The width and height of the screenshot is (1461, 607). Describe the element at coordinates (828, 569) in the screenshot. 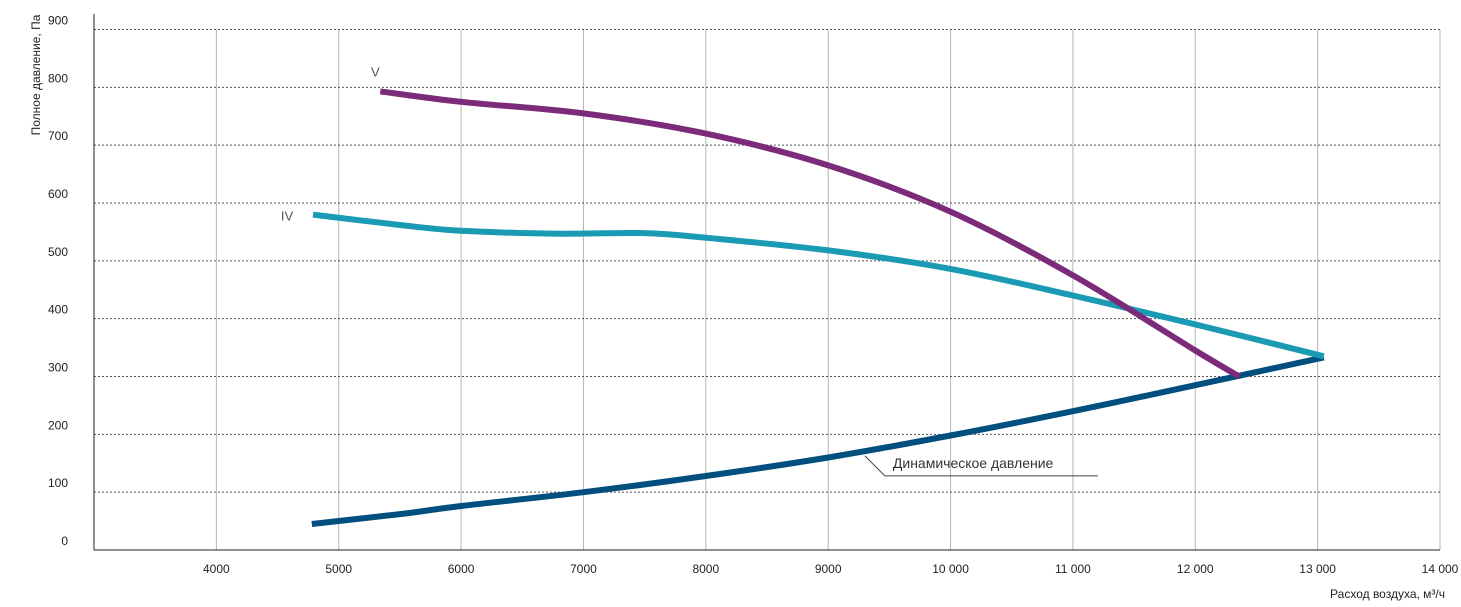

I see `x-tick-label: 9000` at that location.